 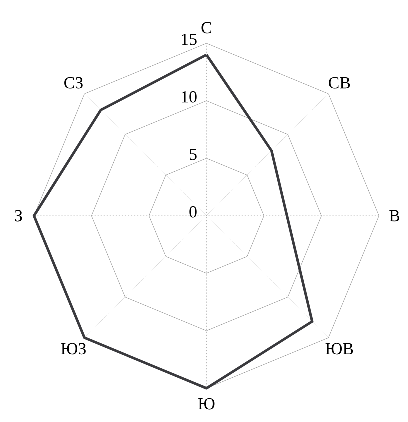 I want to click on spoke-label: Ю, so click(x=206, y=404).